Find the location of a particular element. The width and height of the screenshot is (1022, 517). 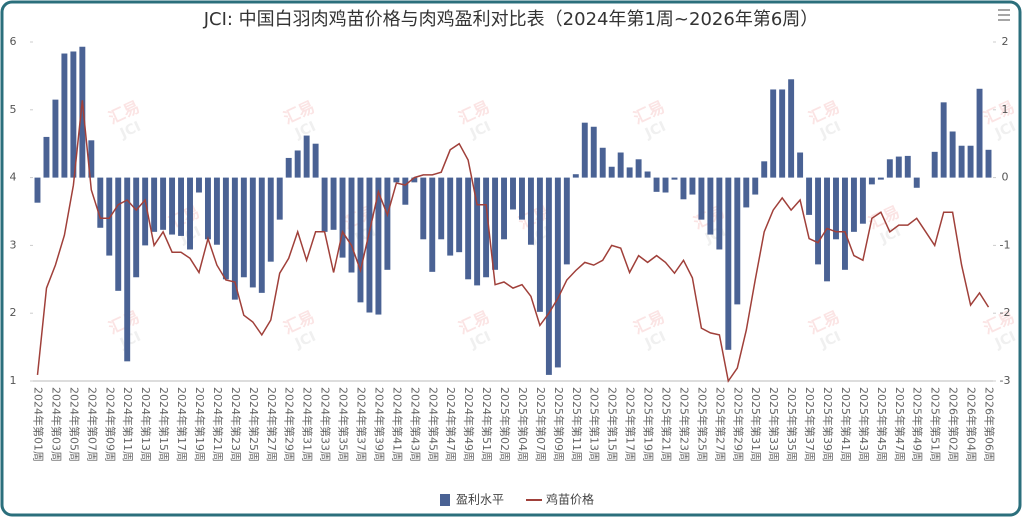

y-tick-label: 5 is located at coordinates (13, 109).